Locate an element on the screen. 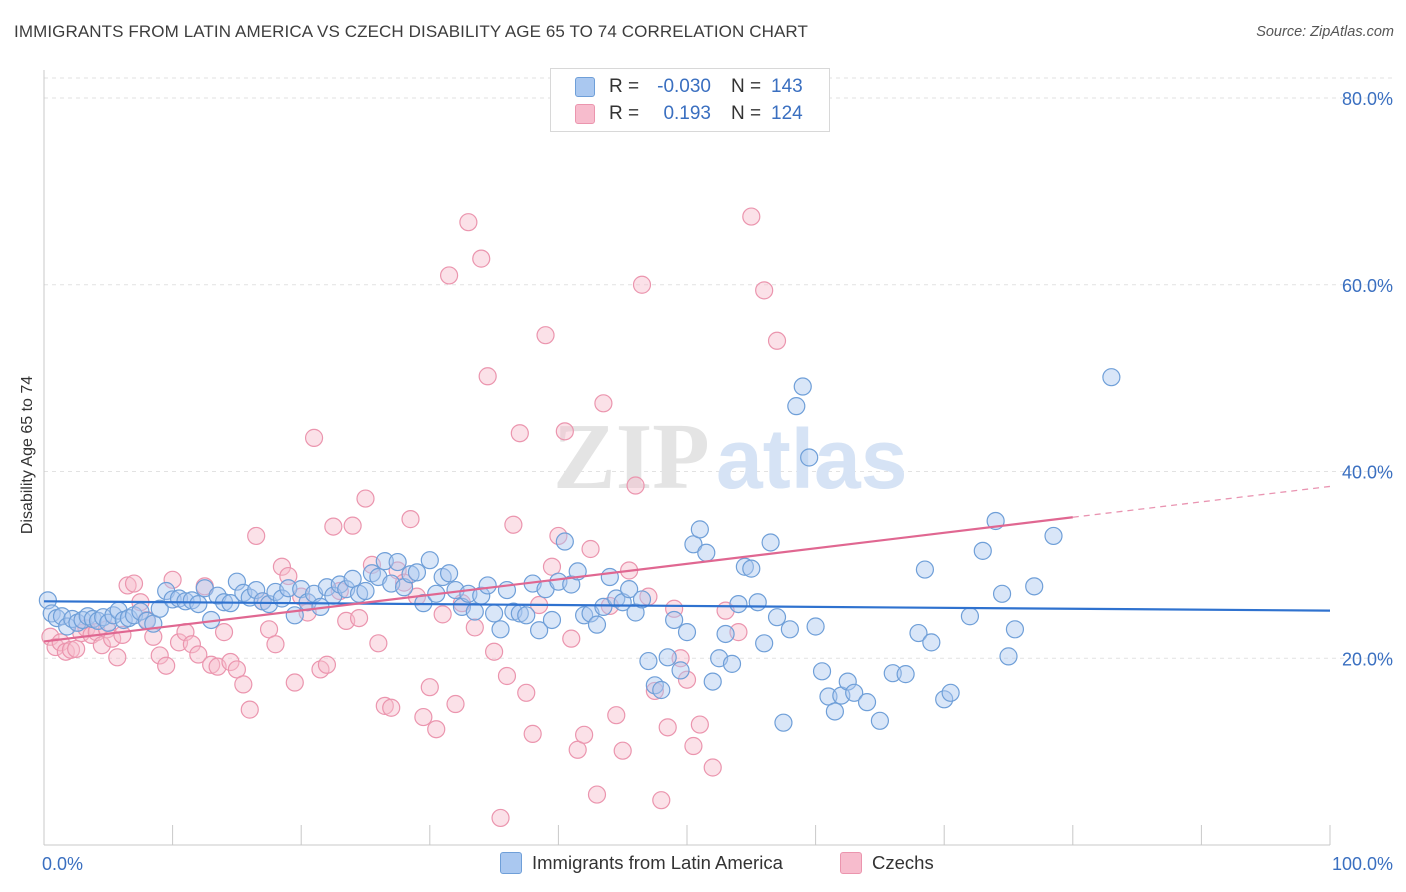  y-tick-label: 20.0% is located at coordinates (1367, 659).